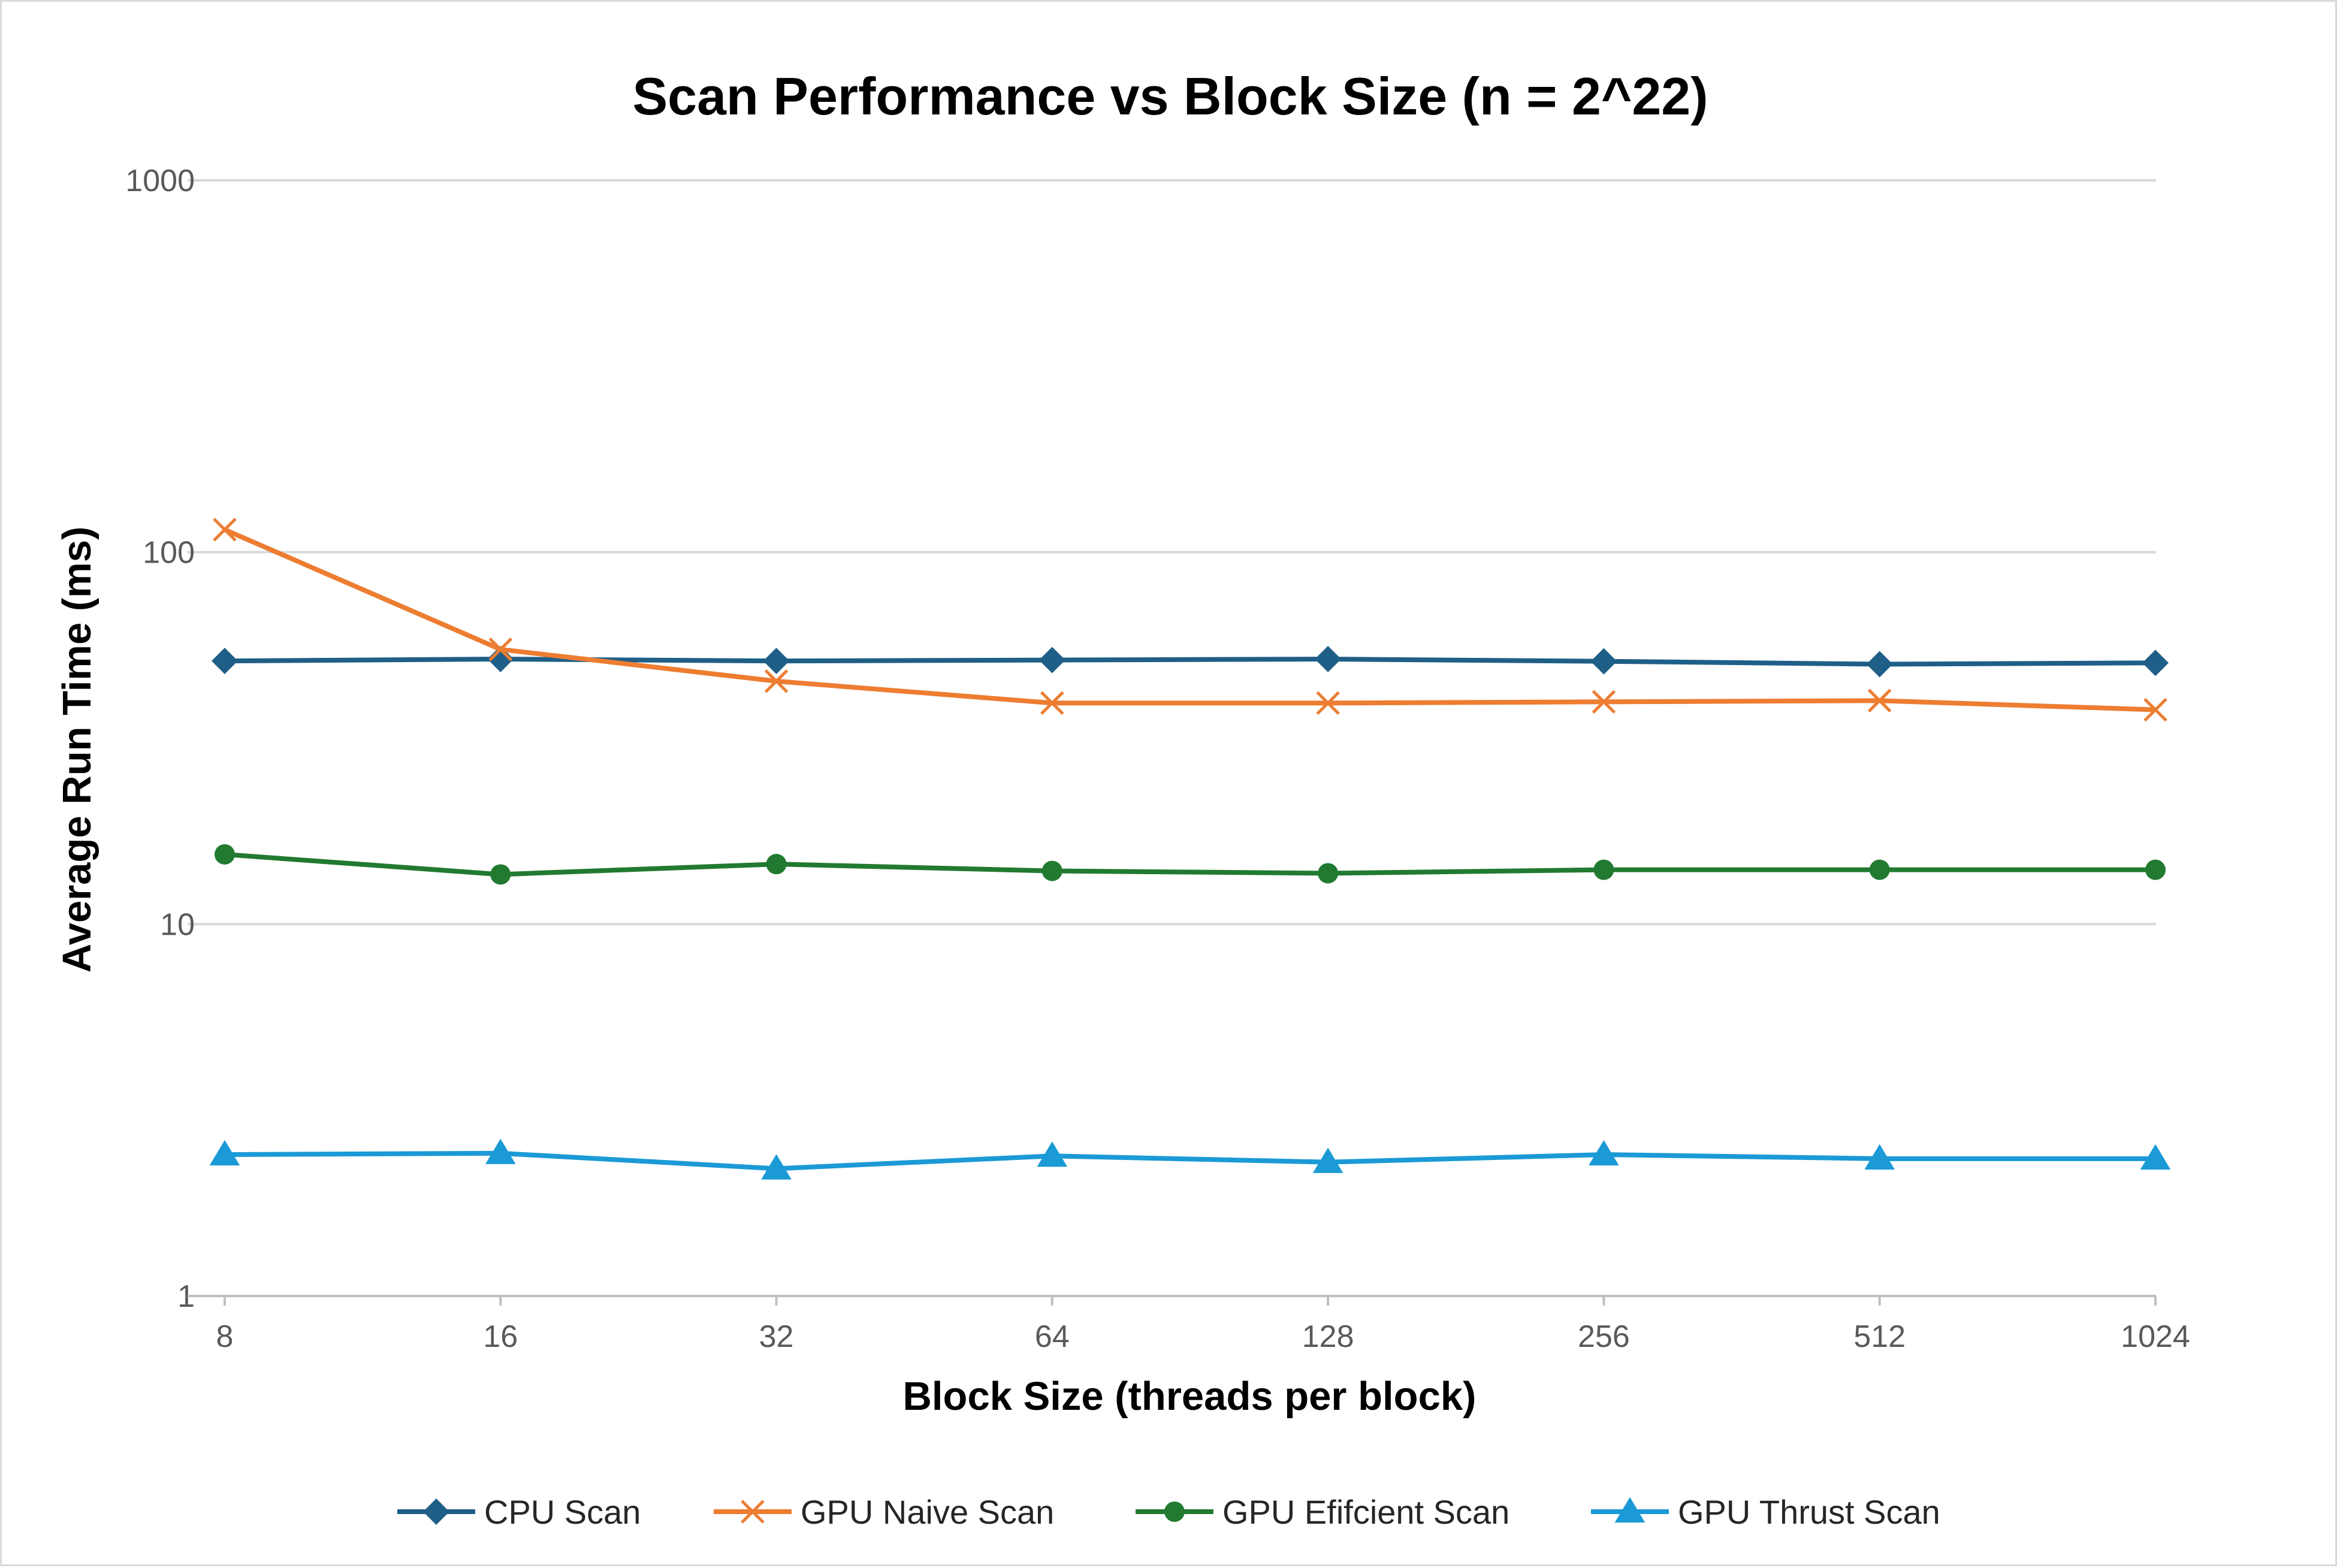  What do you see at coordinates (777, 1336) in the screenshot?
I see `x-tick-label: 32` at bounding box center [777, 1336].